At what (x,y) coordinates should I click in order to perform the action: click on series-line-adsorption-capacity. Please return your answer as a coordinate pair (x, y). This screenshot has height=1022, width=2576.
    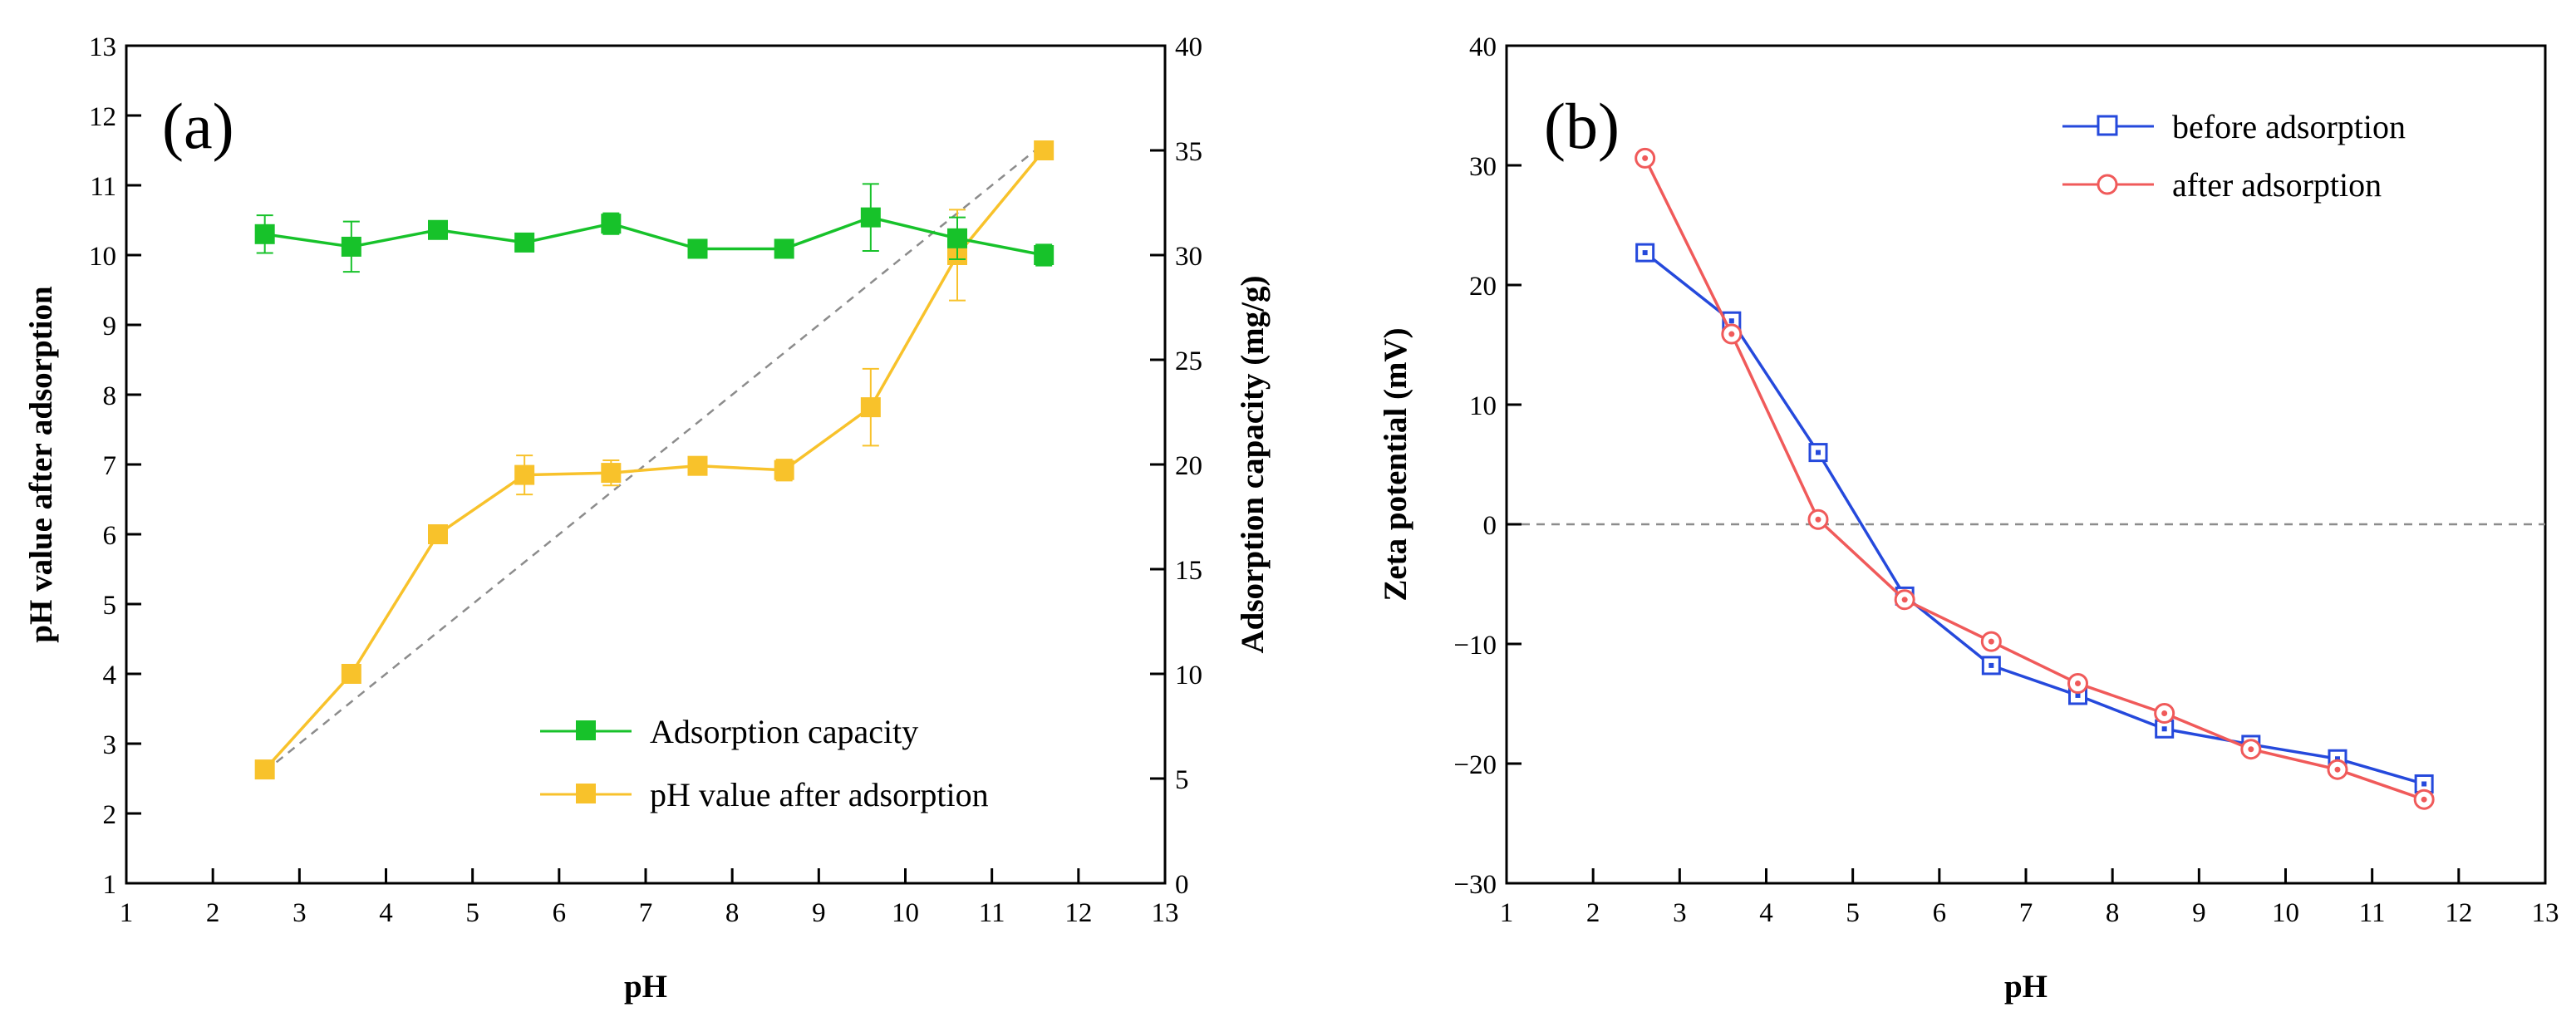
    Looking at the image, I should click on (655, 236).